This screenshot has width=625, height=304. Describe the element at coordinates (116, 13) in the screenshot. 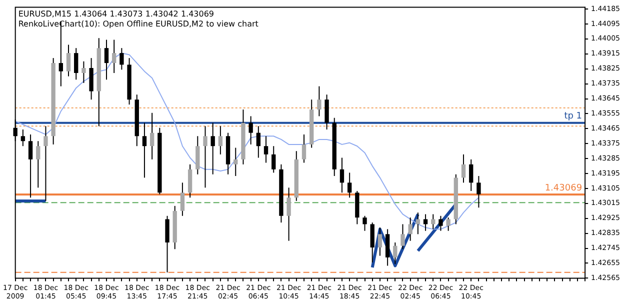

I see `chart-title: EURUSD,M15 1.43064 1.43073 1.43042 1.43069` at that location.